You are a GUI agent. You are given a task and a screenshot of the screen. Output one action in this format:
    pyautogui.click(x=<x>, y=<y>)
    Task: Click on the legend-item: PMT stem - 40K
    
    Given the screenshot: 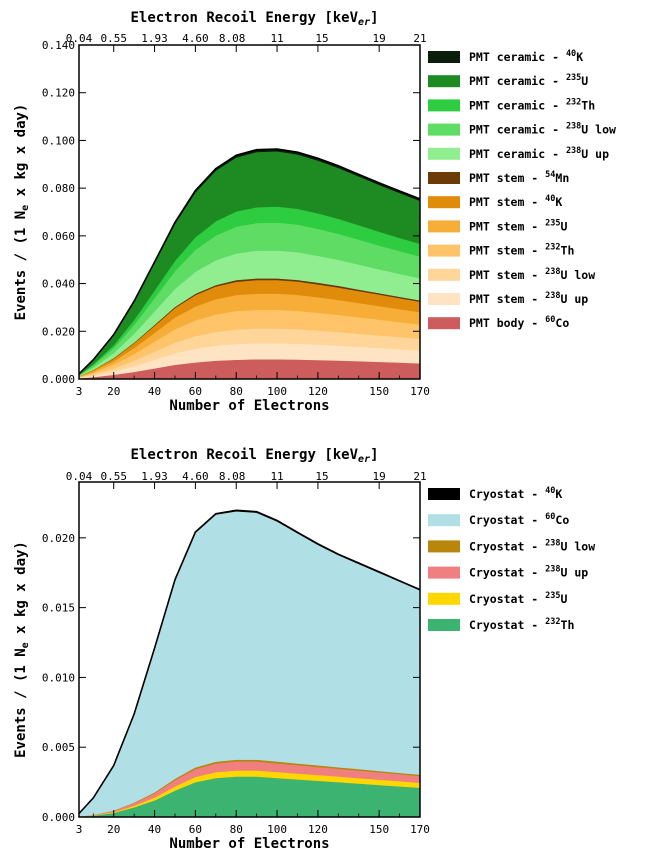 What is the action you would take?
    pyautogui.click(x=495, y=201)
    